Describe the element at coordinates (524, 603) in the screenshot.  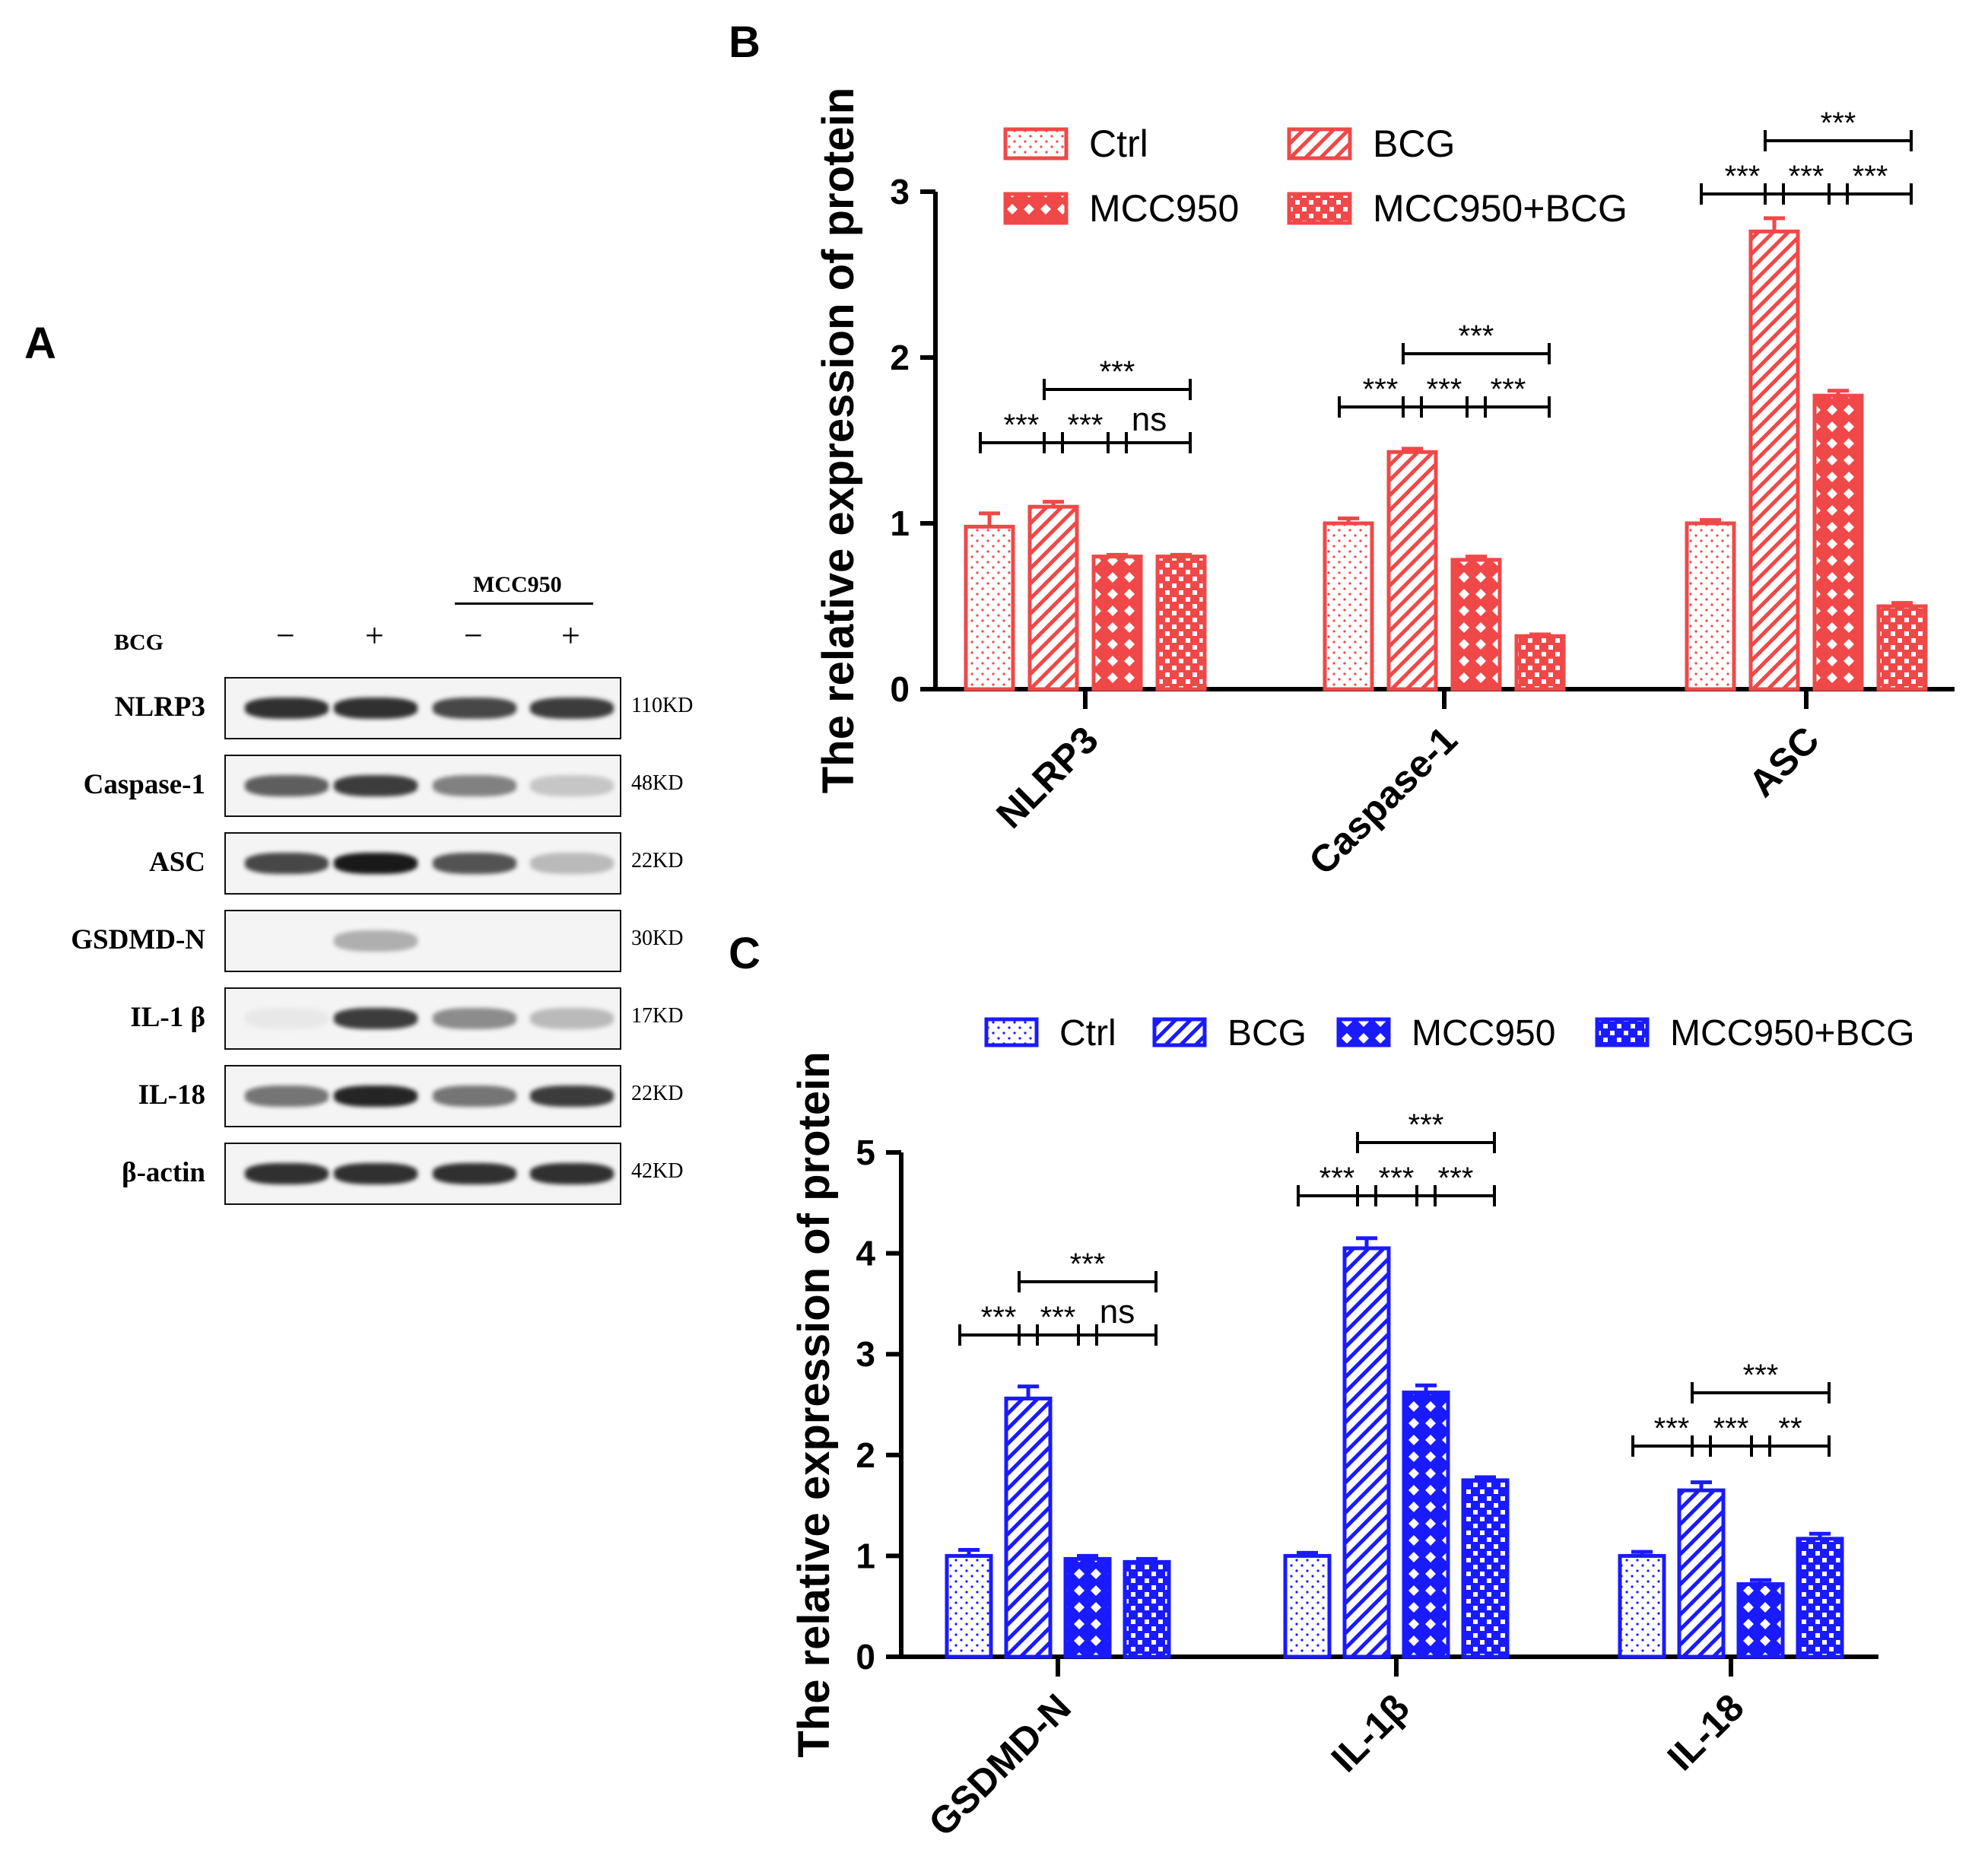
I see `wb-inhibitor-bar` at that location.